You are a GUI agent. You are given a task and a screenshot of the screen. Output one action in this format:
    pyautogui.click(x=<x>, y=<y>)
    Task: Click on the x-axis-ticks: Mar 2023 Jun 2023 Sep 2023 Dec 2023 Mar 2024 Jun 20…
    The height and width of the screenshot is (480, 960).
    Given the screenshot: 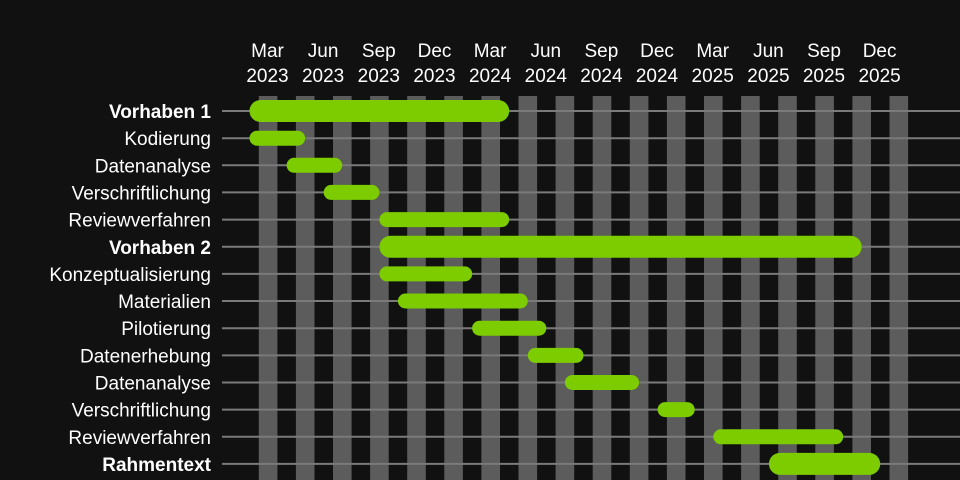 What is the action you would take?
    pyautogui.click(x=573, y=64)
    